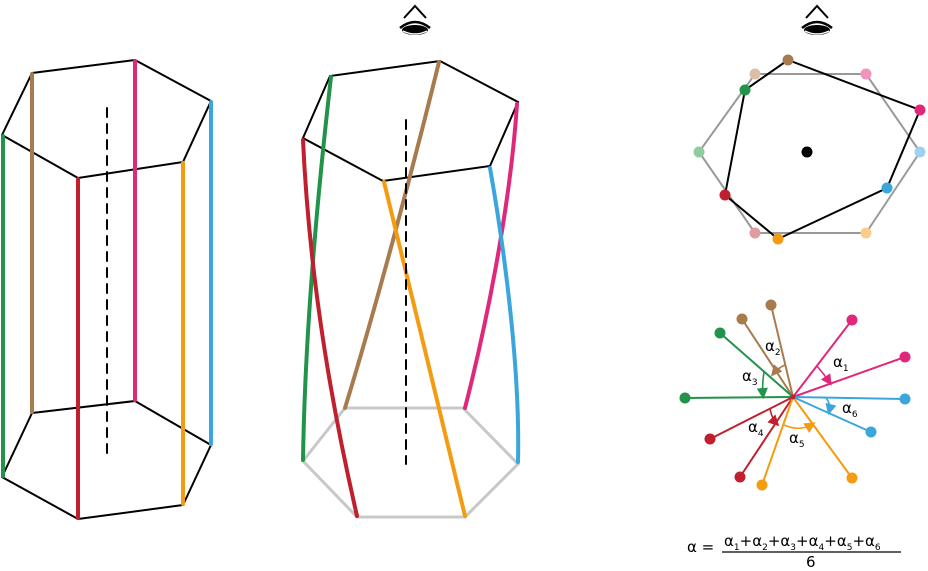 The height and width of the screenshot is (571, 928). Describe the element at coordinates (841, 363) in the screenshot. I see `angle-label-1: α1` at that location.